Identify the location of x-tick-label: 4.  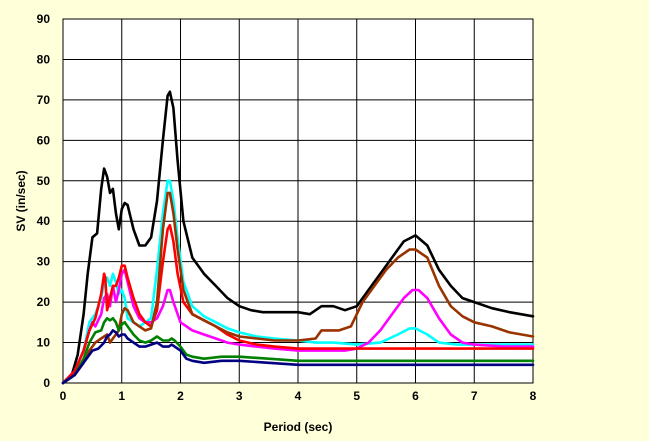
(298, 396).